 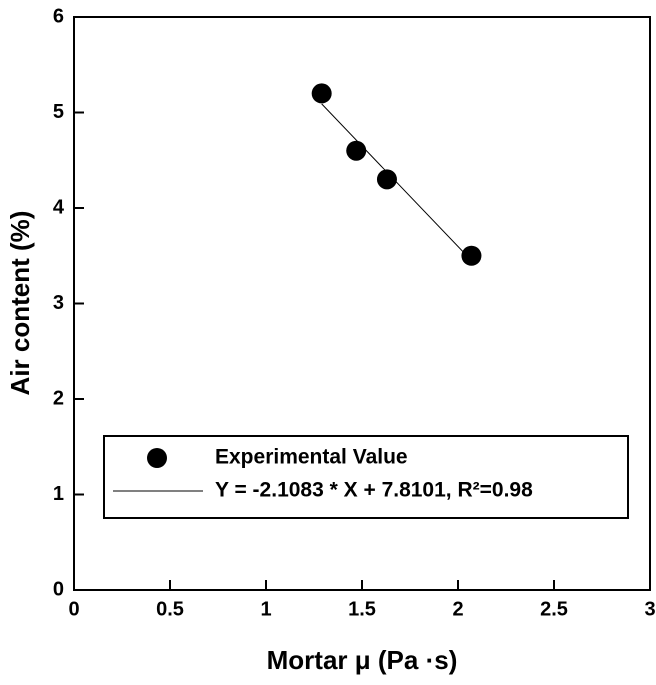 What do you see at coordinates (311, 457) in the screenshot?
I see `legend-label: Experimental Value` at bounding box center [311, 457].